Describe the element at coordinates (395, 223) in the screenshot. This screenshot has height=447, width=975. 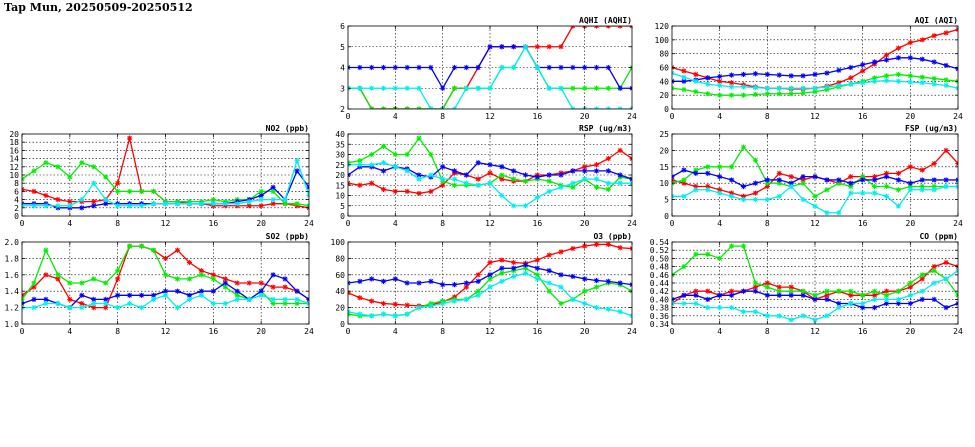
I see `x-tick-label: 4` at that location.